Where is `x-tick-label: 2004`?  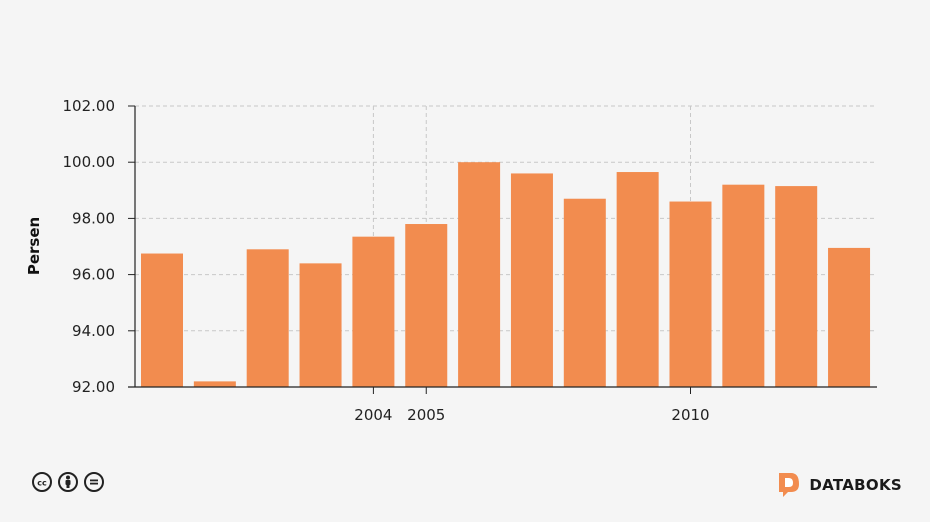 x-tick-label: 2004 is located at coordinates (373, 415).